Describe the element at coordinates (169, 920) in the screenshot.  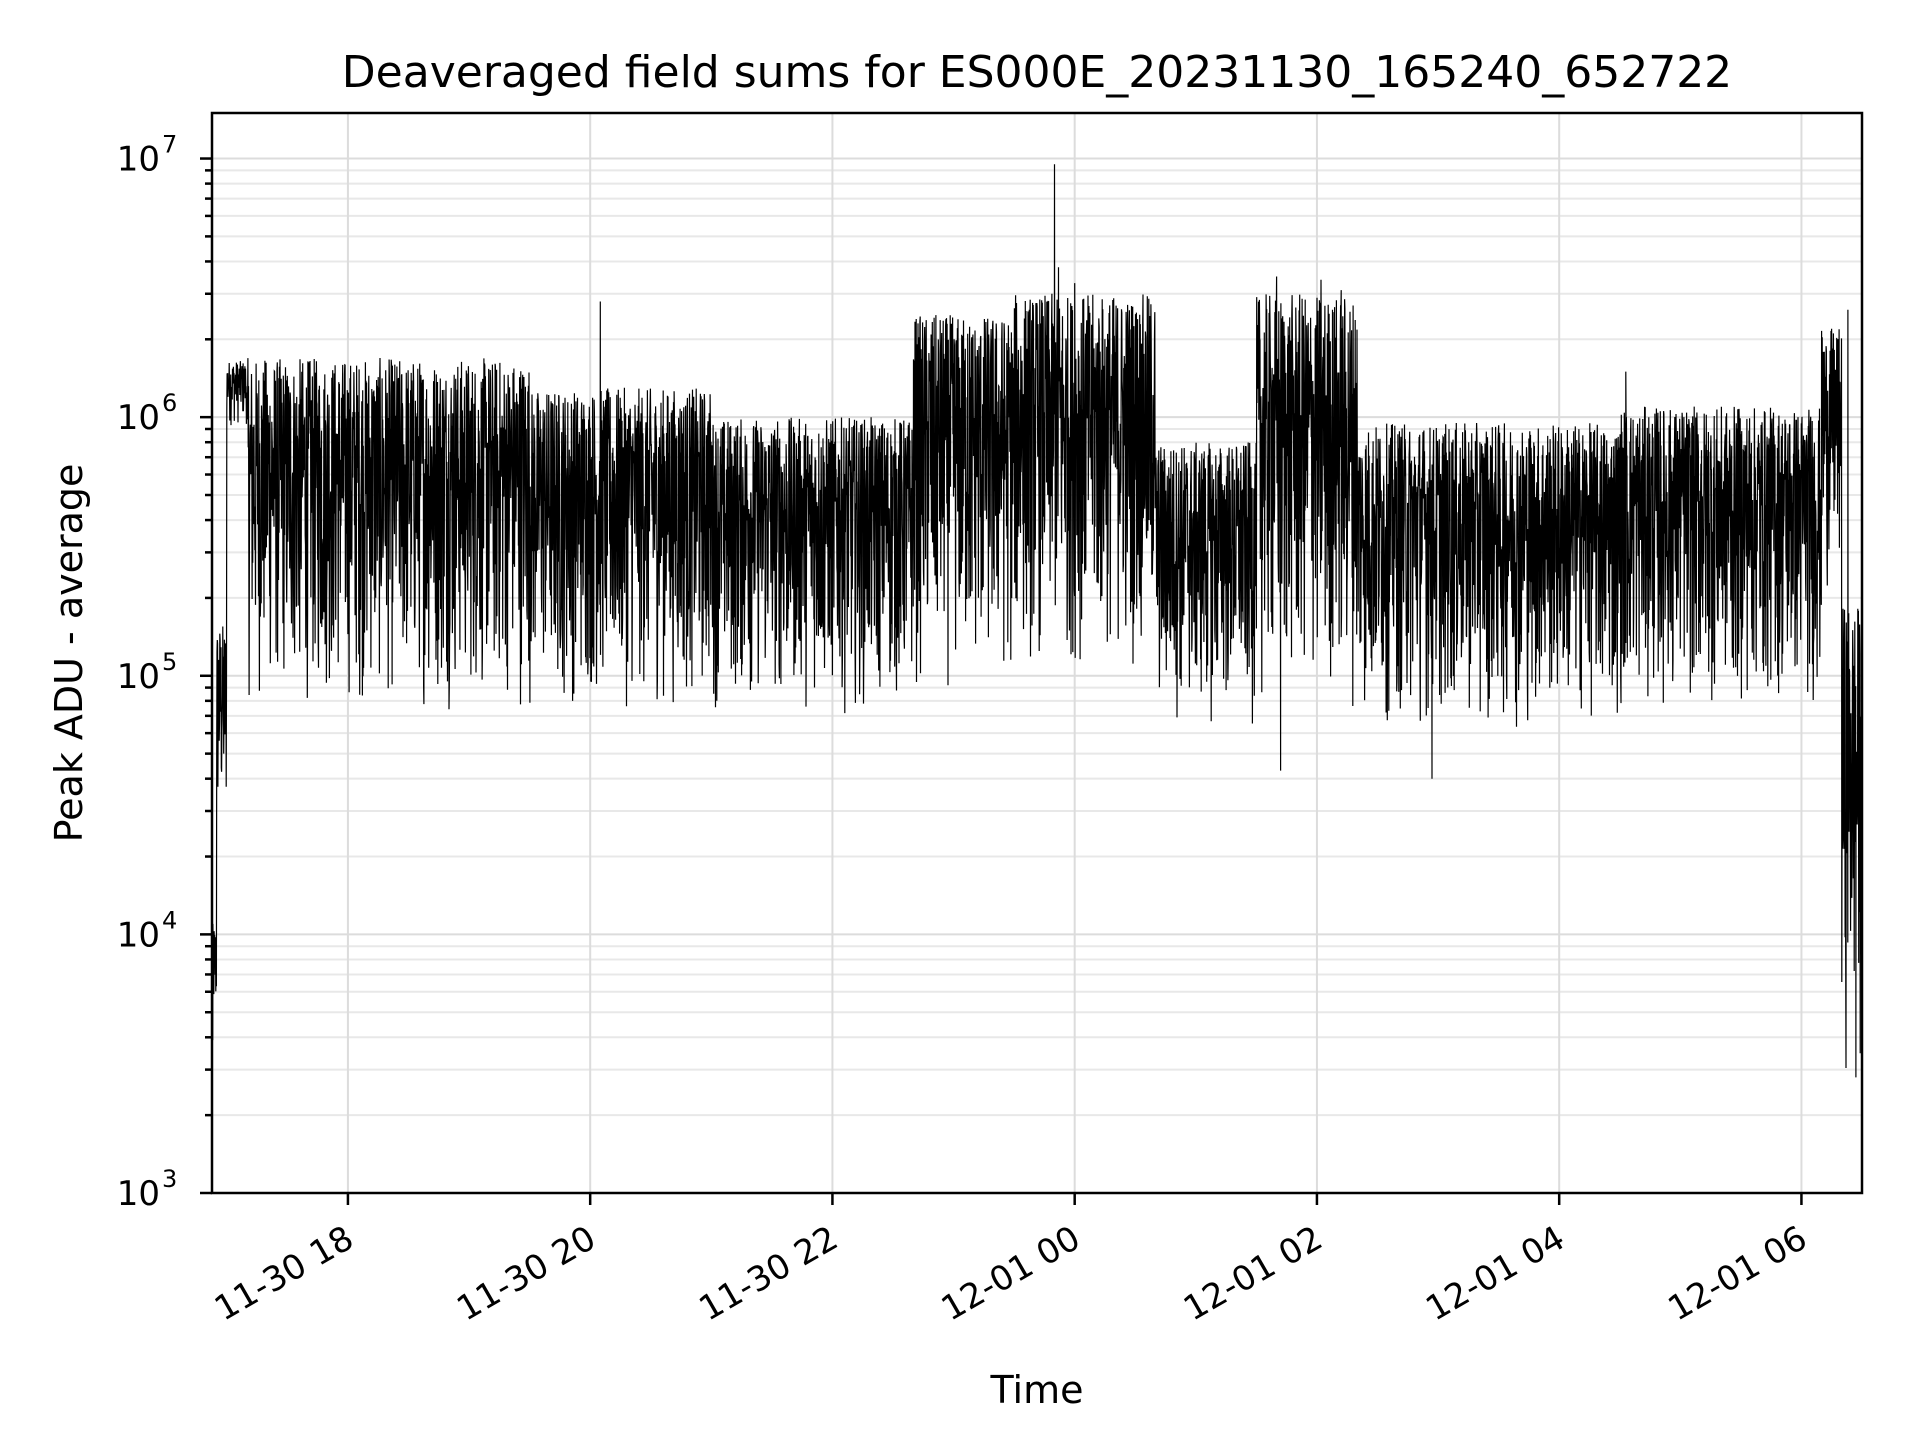
I see `y-tick-exponent: 4` at that location.